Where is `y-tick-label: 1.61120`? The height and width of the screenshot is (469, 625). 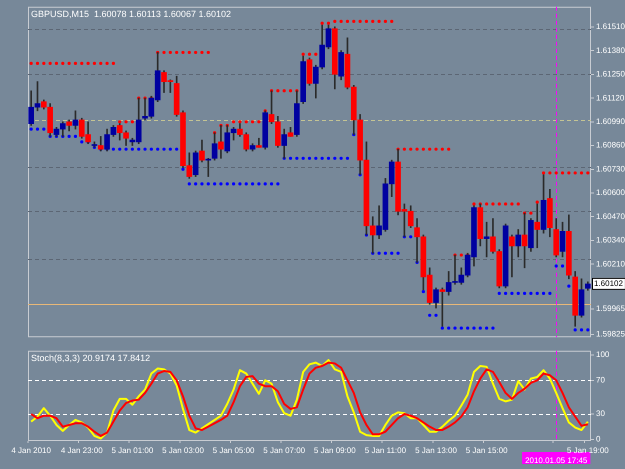 y-tick-label: 1.61120 is located at coordinates (610, 97).